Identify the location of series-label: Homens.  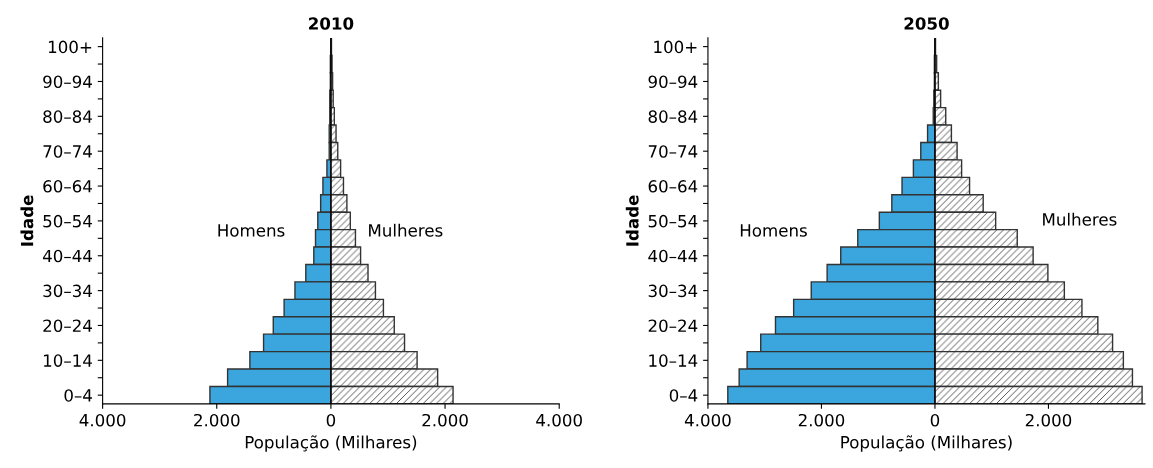
(251, 230).